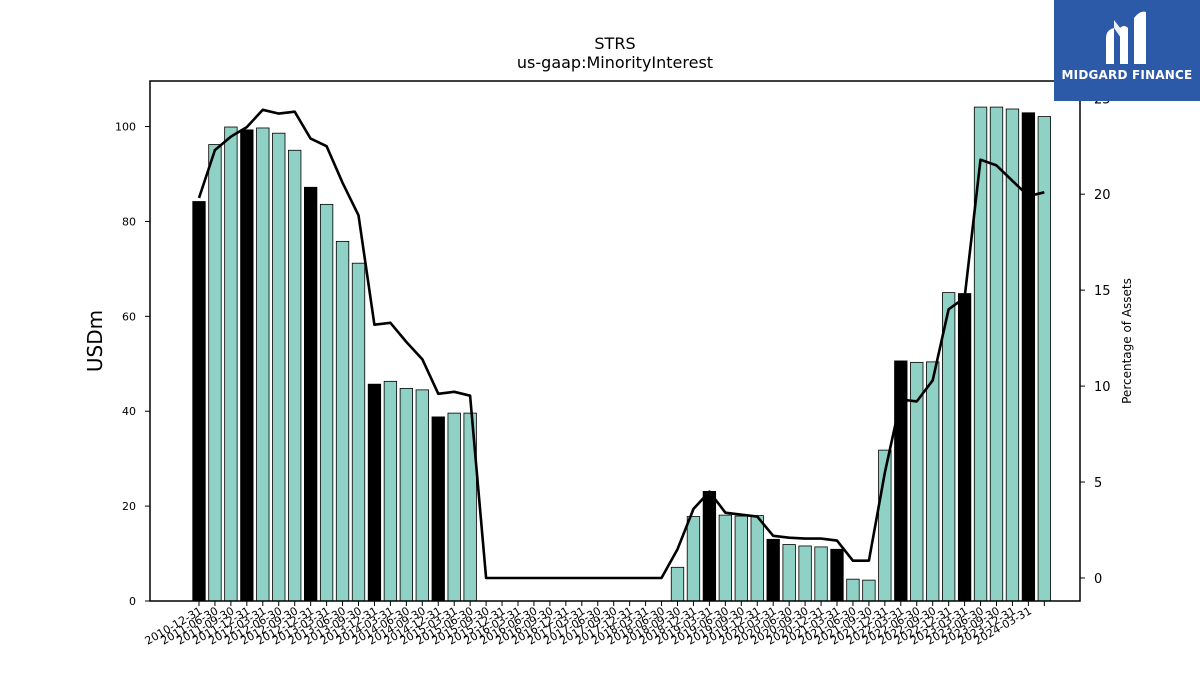 The image size is (1200, 675). What do you see at coordinates (1098, 483) in the screenshot?
I see `y2-tick-label: 5` at bounding box center [1098, 483].